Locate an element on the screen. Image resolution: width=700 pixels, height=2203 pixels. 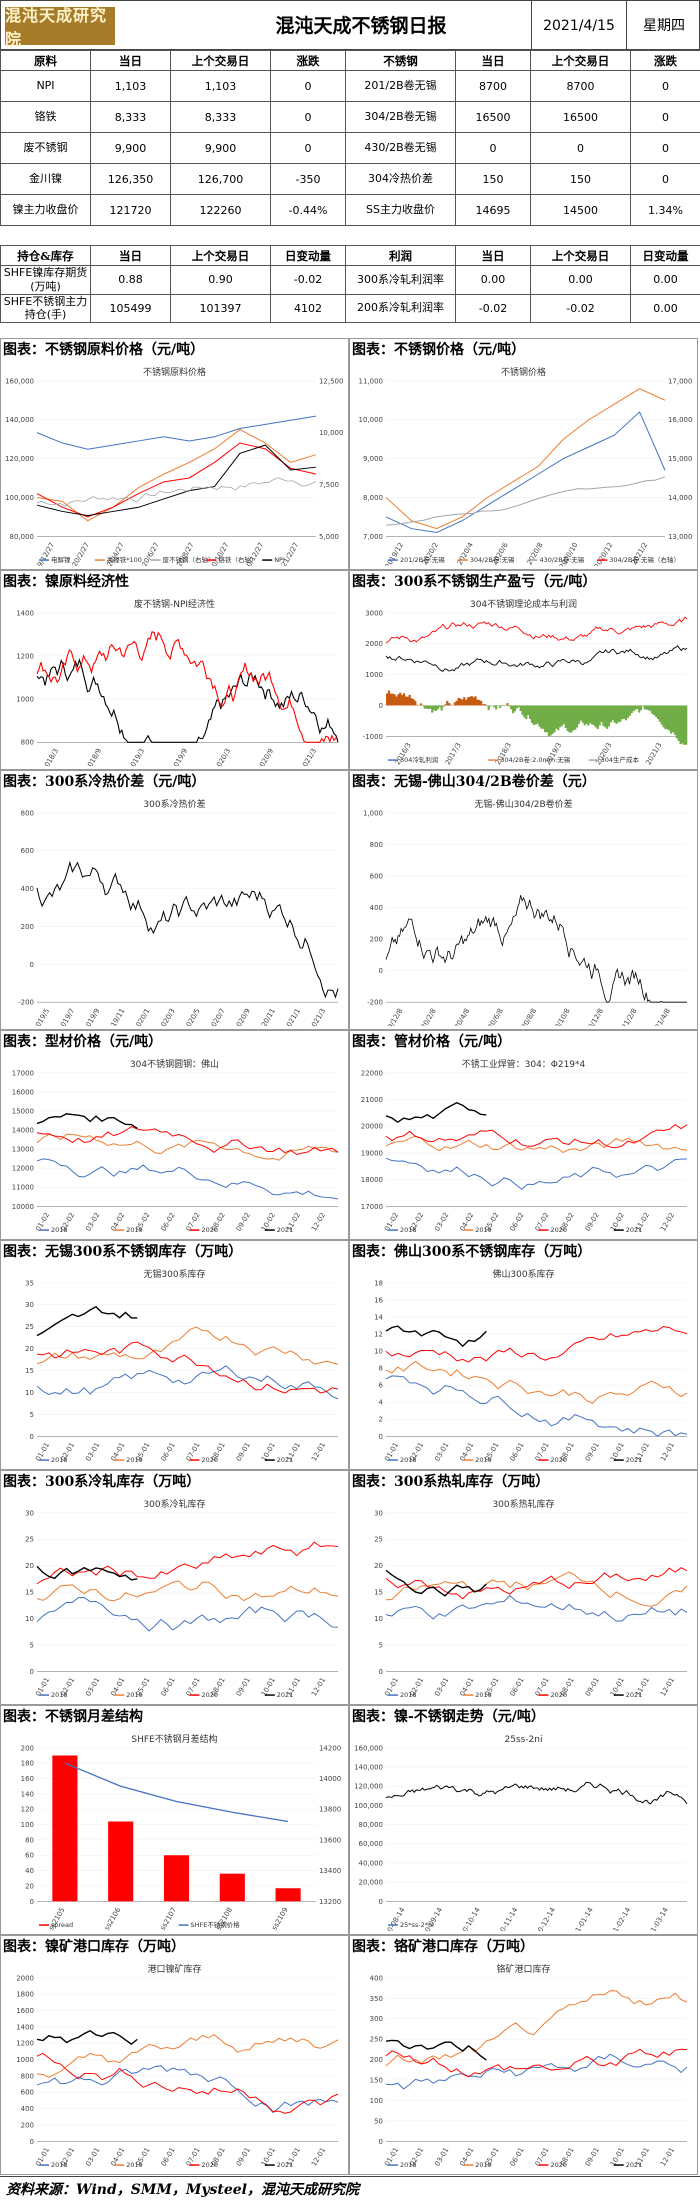
chart-title: 铬矿港口库存 is located at coordinates (524, 1969).